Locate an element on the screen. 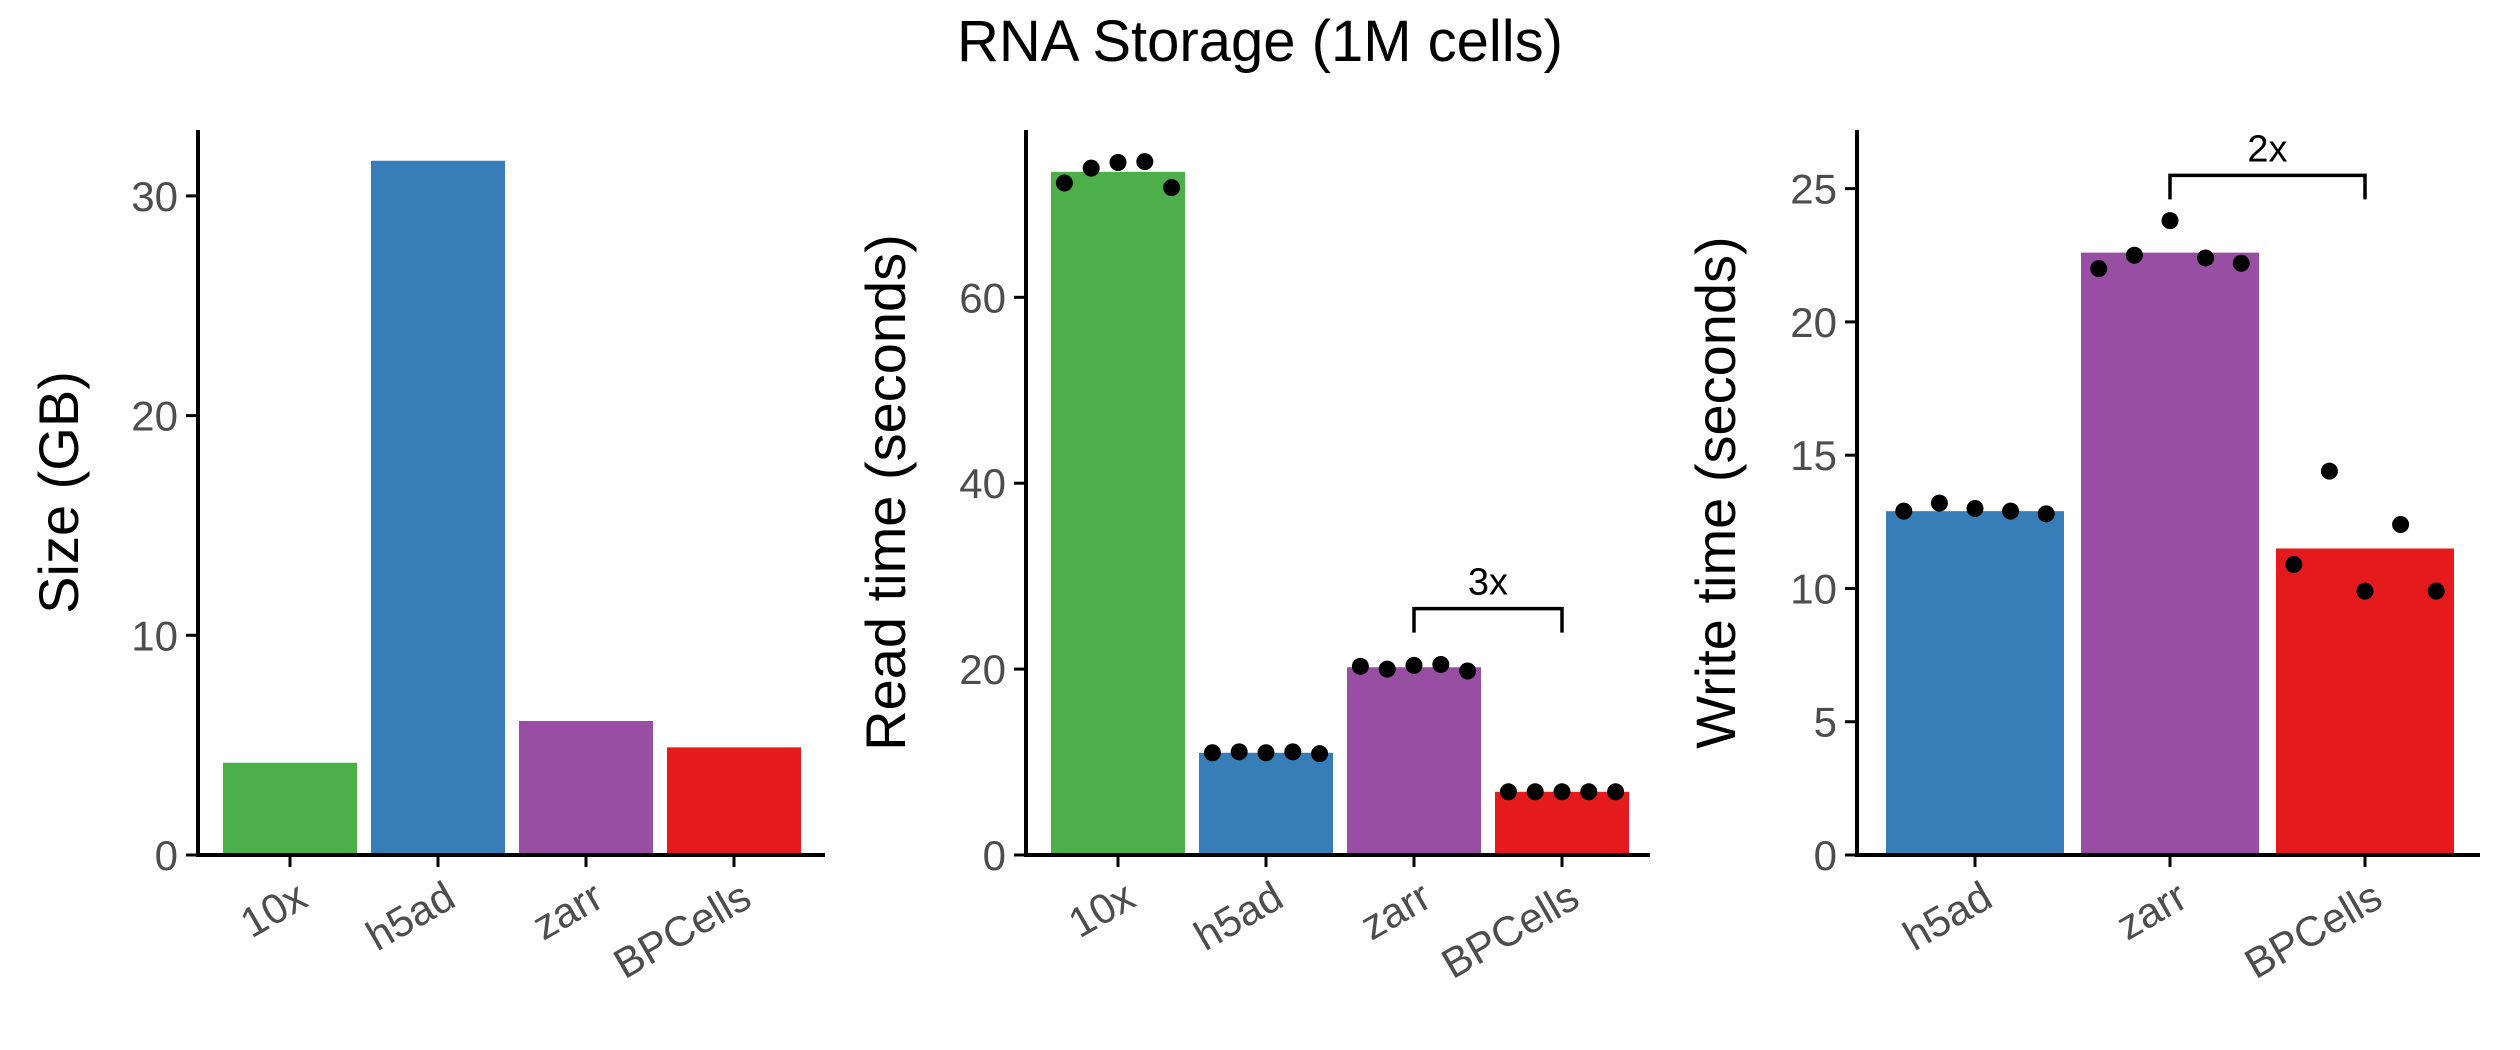  y-tick-label: 60 is located at coordinates (982, 297).